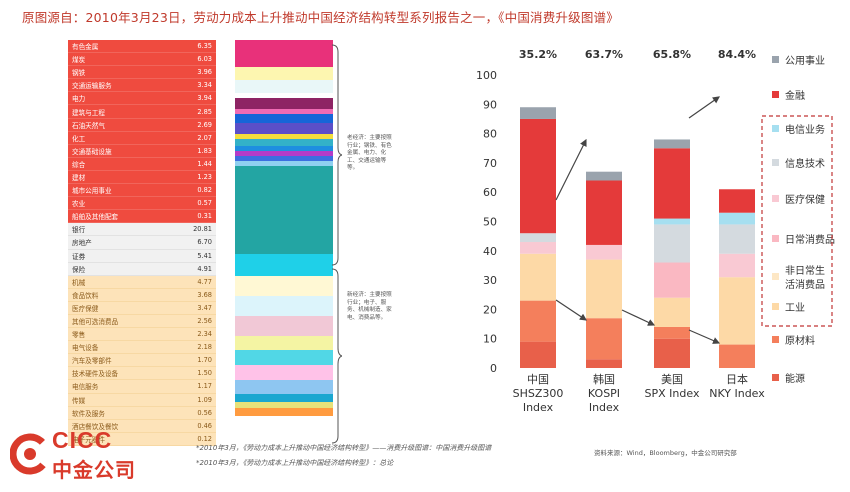  What do you see at coordinates (142, 439) in the screenshot?
I see `table-row: 电子元器件 0.12` at bounding box center [142, 439].